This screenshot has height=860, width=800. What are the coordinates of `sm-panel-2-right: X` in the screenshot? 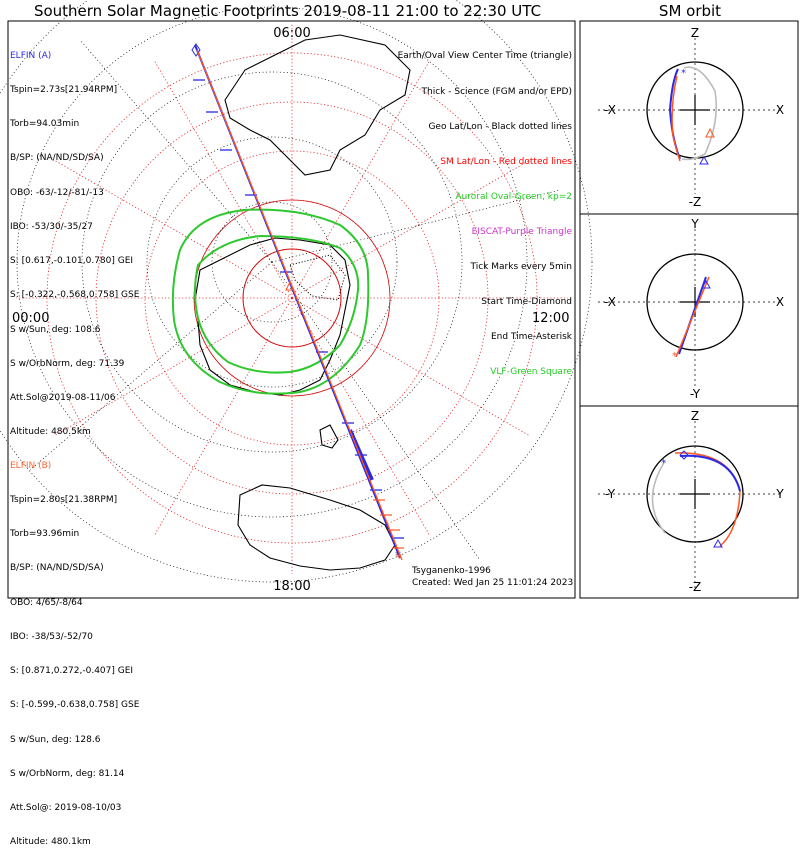 It's located at (780, 302).